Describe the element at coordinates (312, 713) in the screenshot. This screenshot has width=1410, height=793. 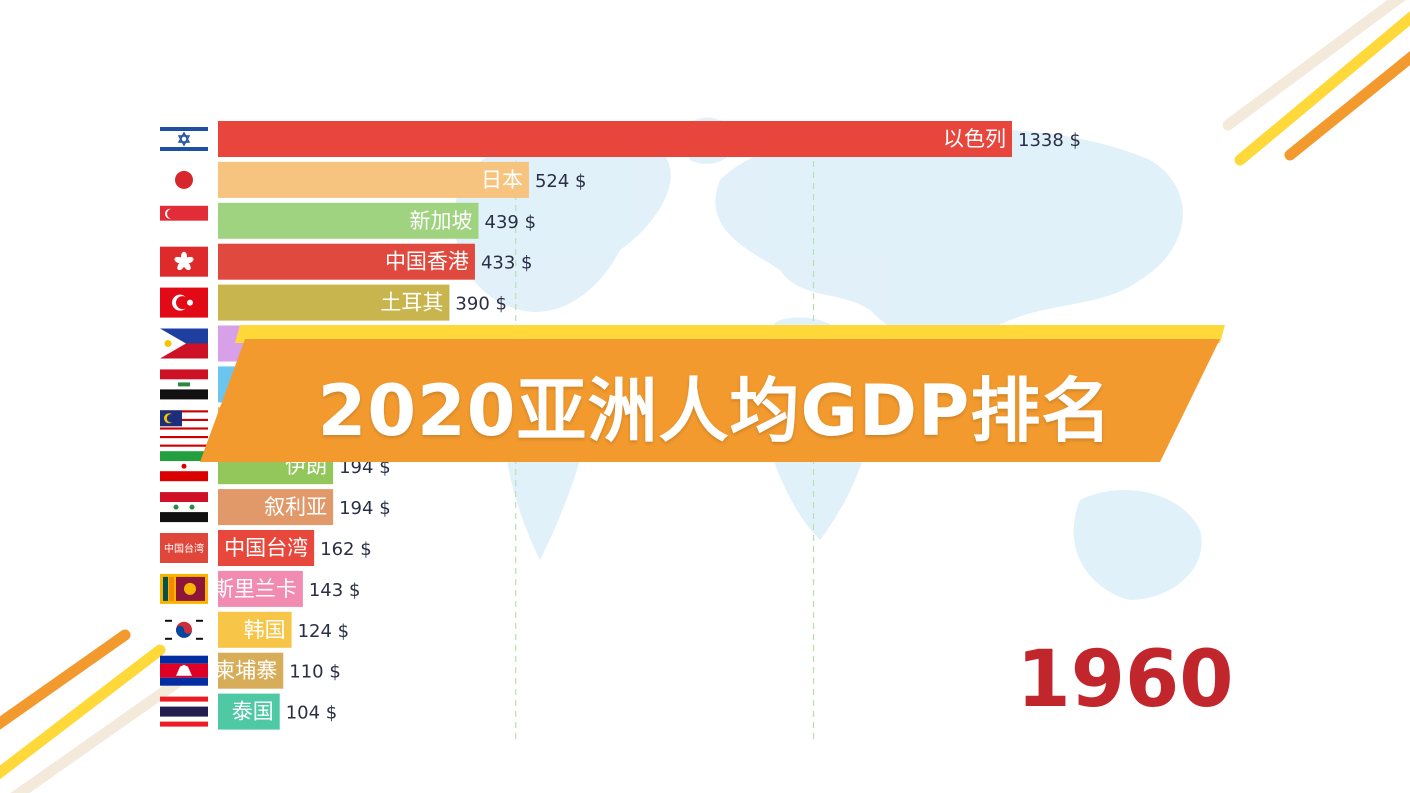
I see `value-label-12: 104 $` at that location.